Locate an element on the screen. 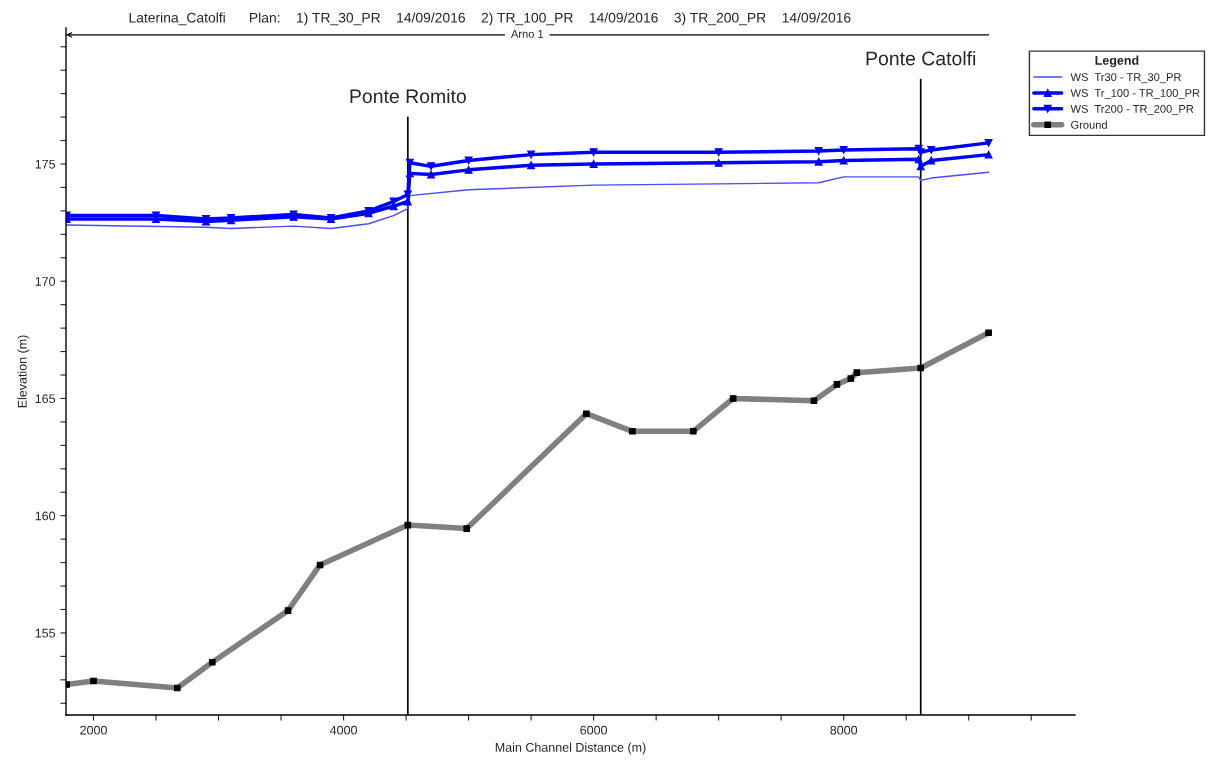 This screenshot has height=760, width=1217. y-tick-label: 170 is located at coordinates (45, 281).